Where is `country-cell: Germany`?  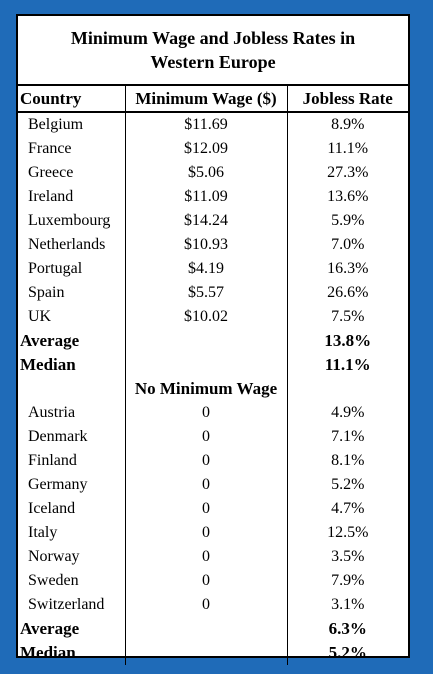 country-cell: Germany is located at coordinates (58, 484).